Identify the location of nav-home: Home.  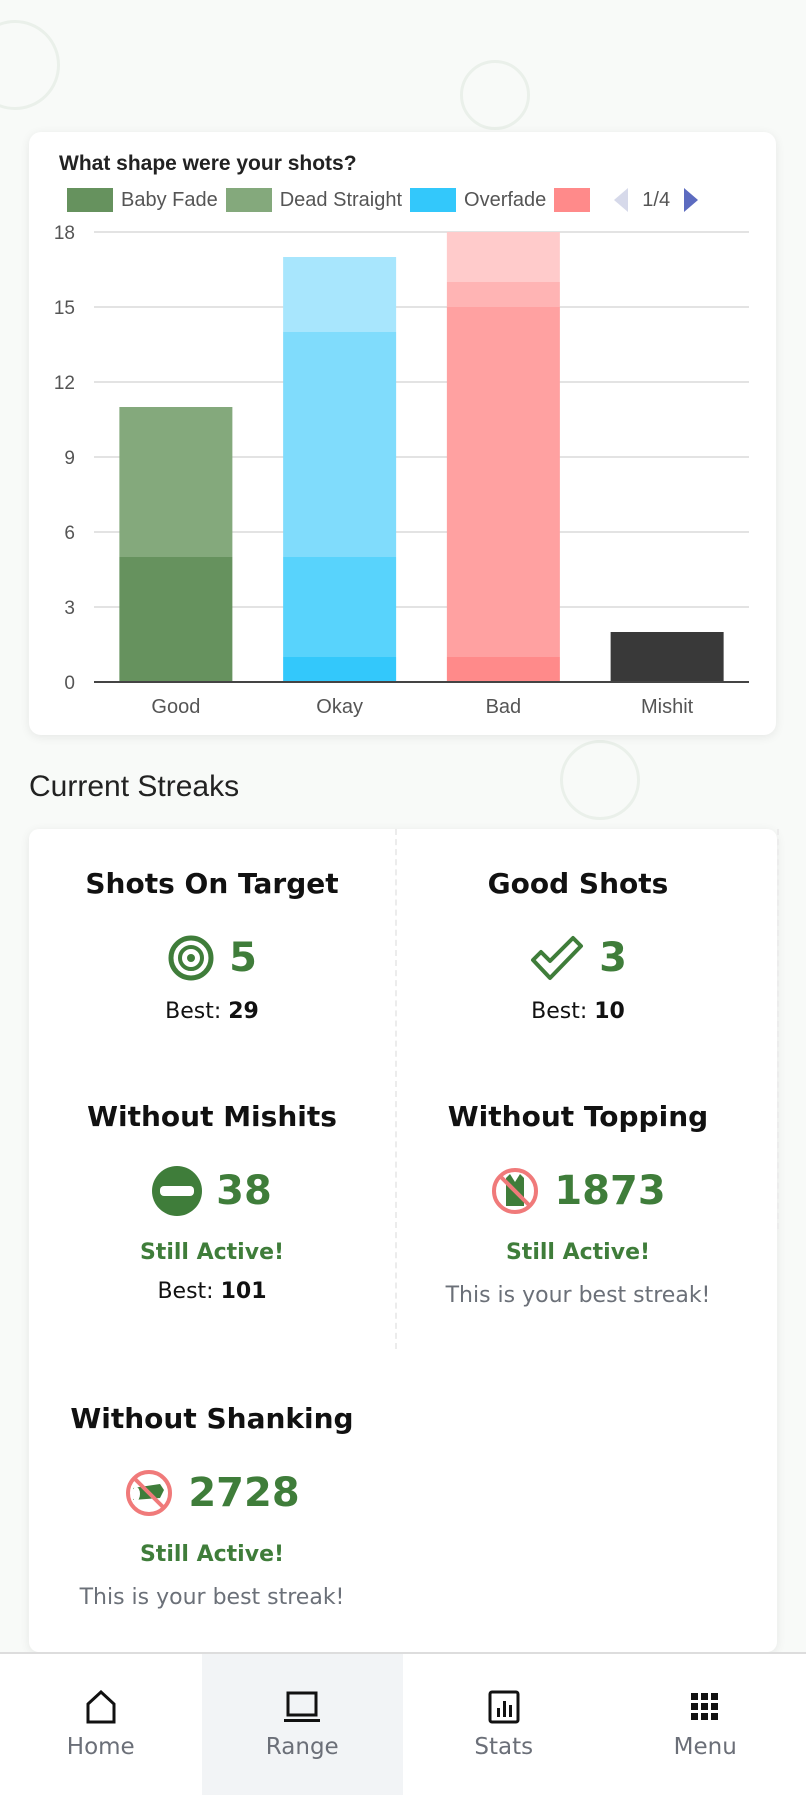
(101, 1724).